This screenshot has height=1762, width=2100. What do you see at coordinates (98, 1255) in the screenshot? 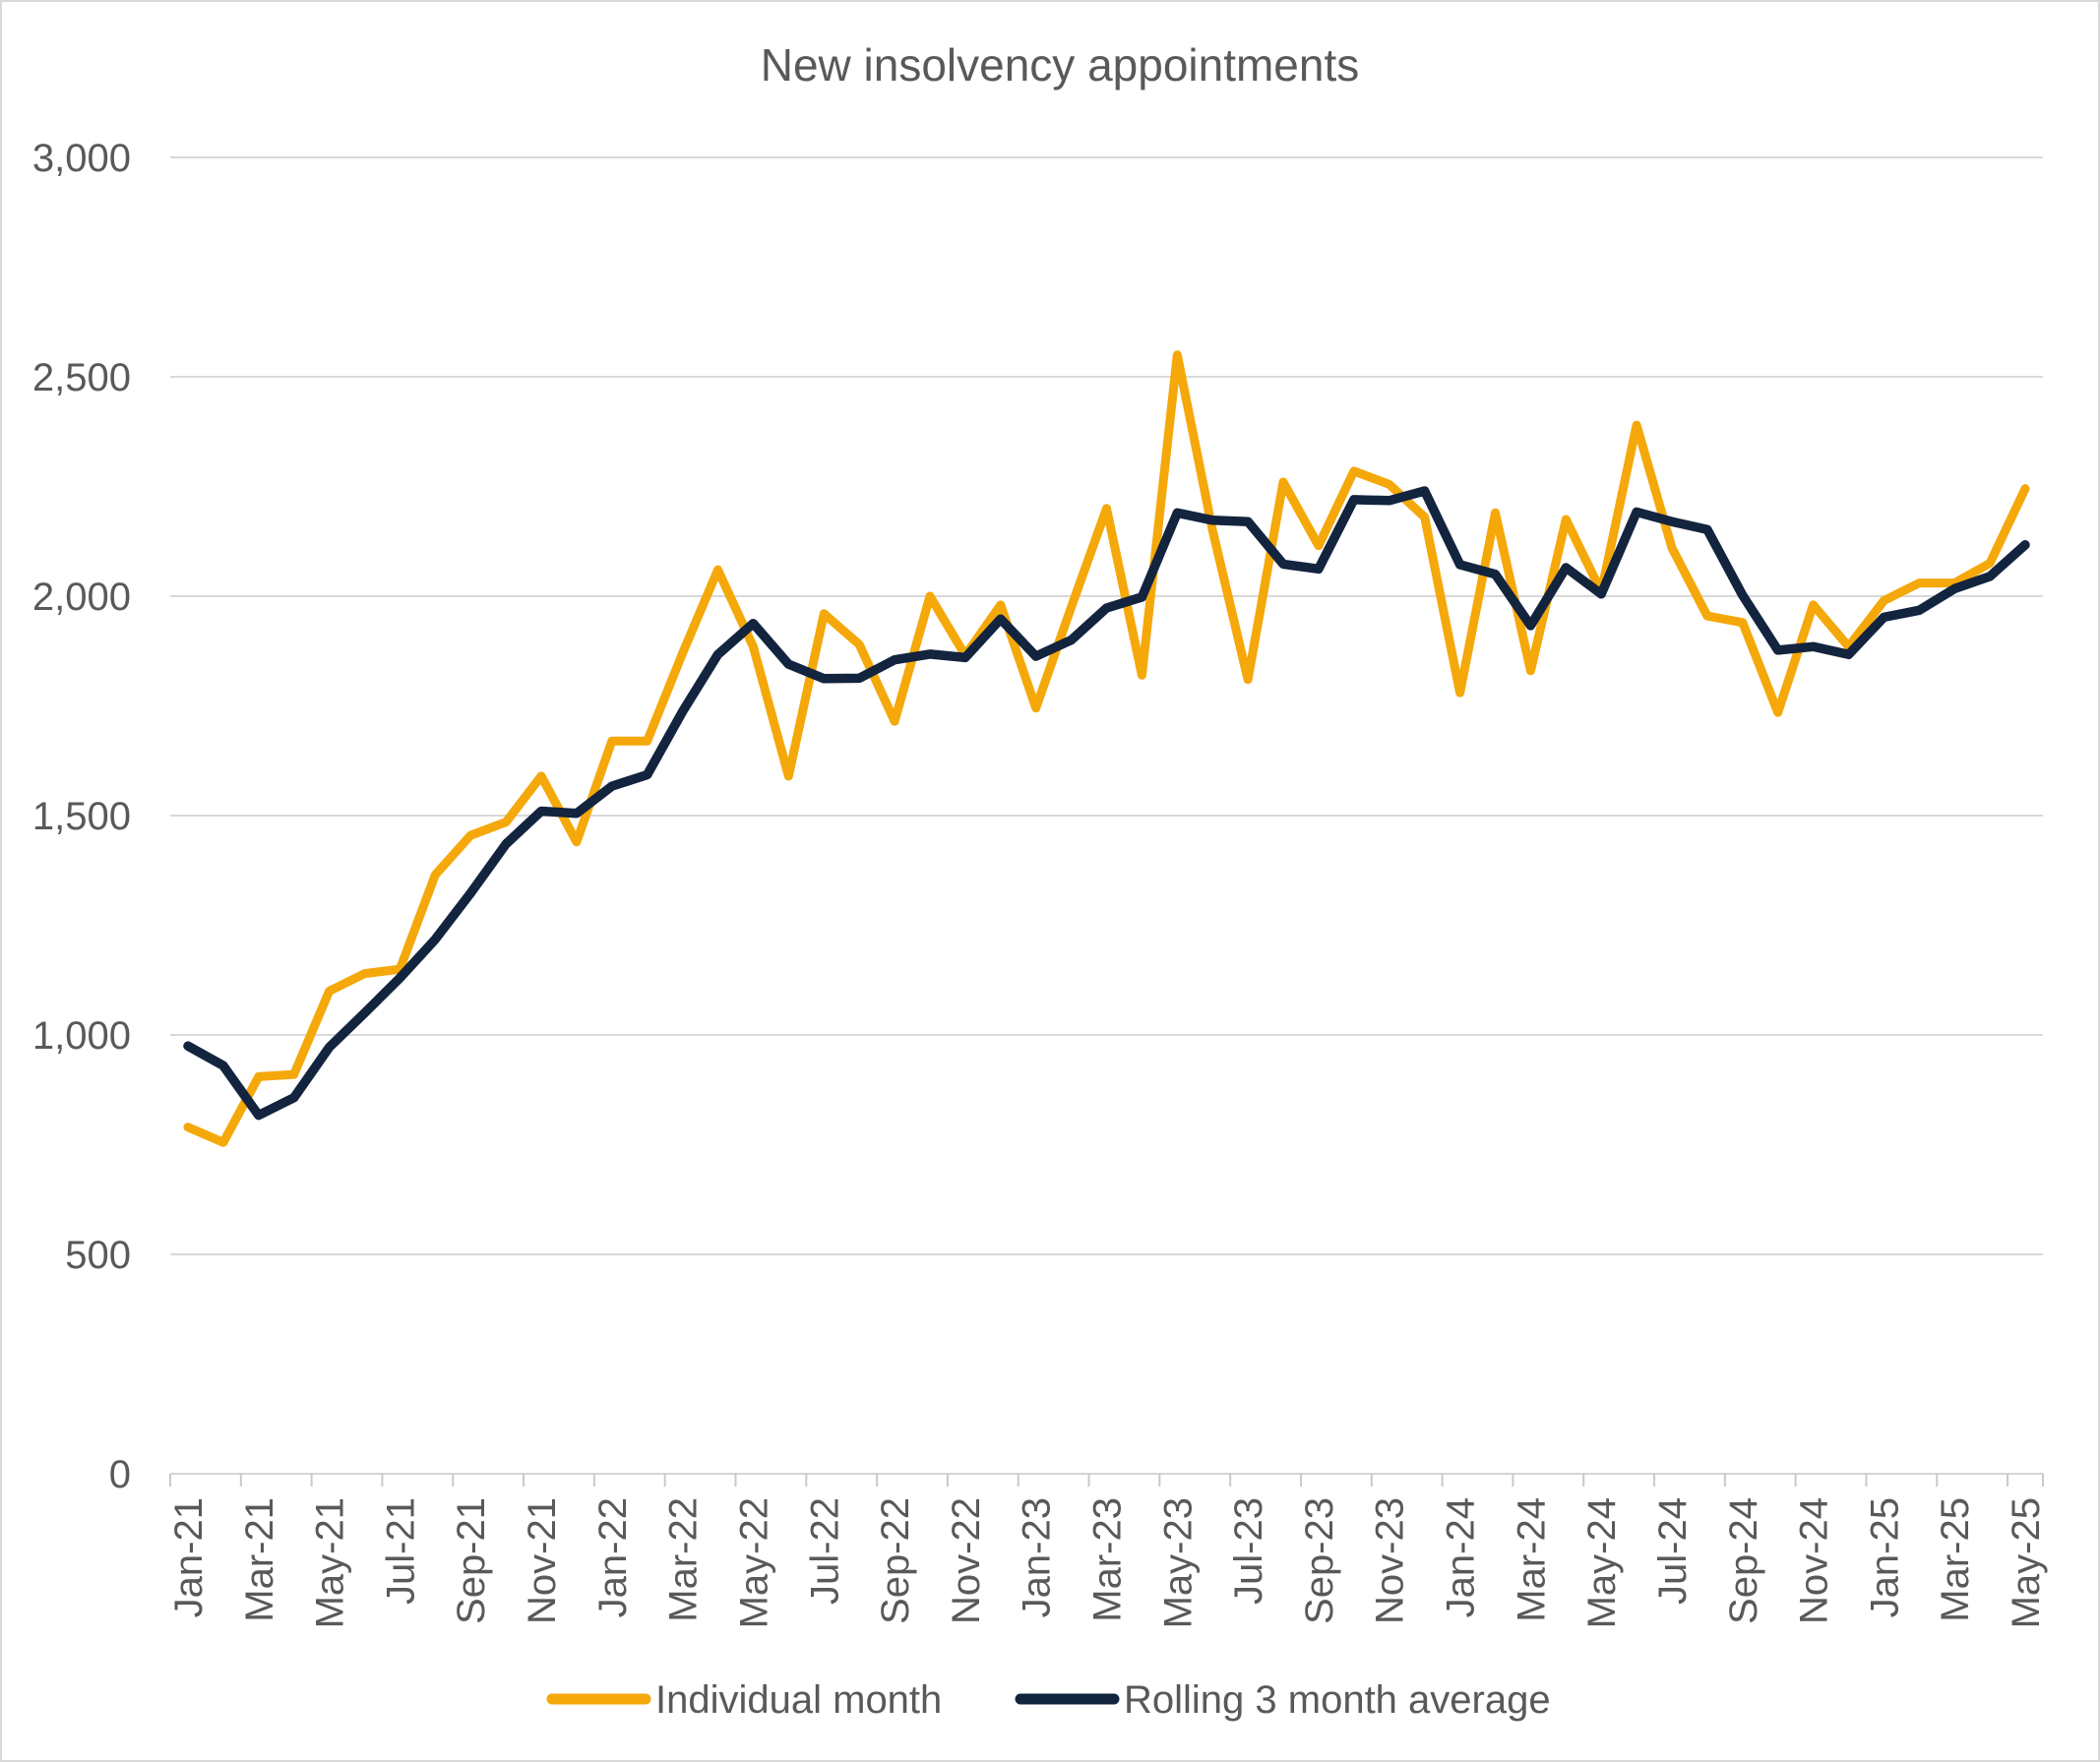
I see `y-axis-label-500: 500` at bounding box center [98, 1255].